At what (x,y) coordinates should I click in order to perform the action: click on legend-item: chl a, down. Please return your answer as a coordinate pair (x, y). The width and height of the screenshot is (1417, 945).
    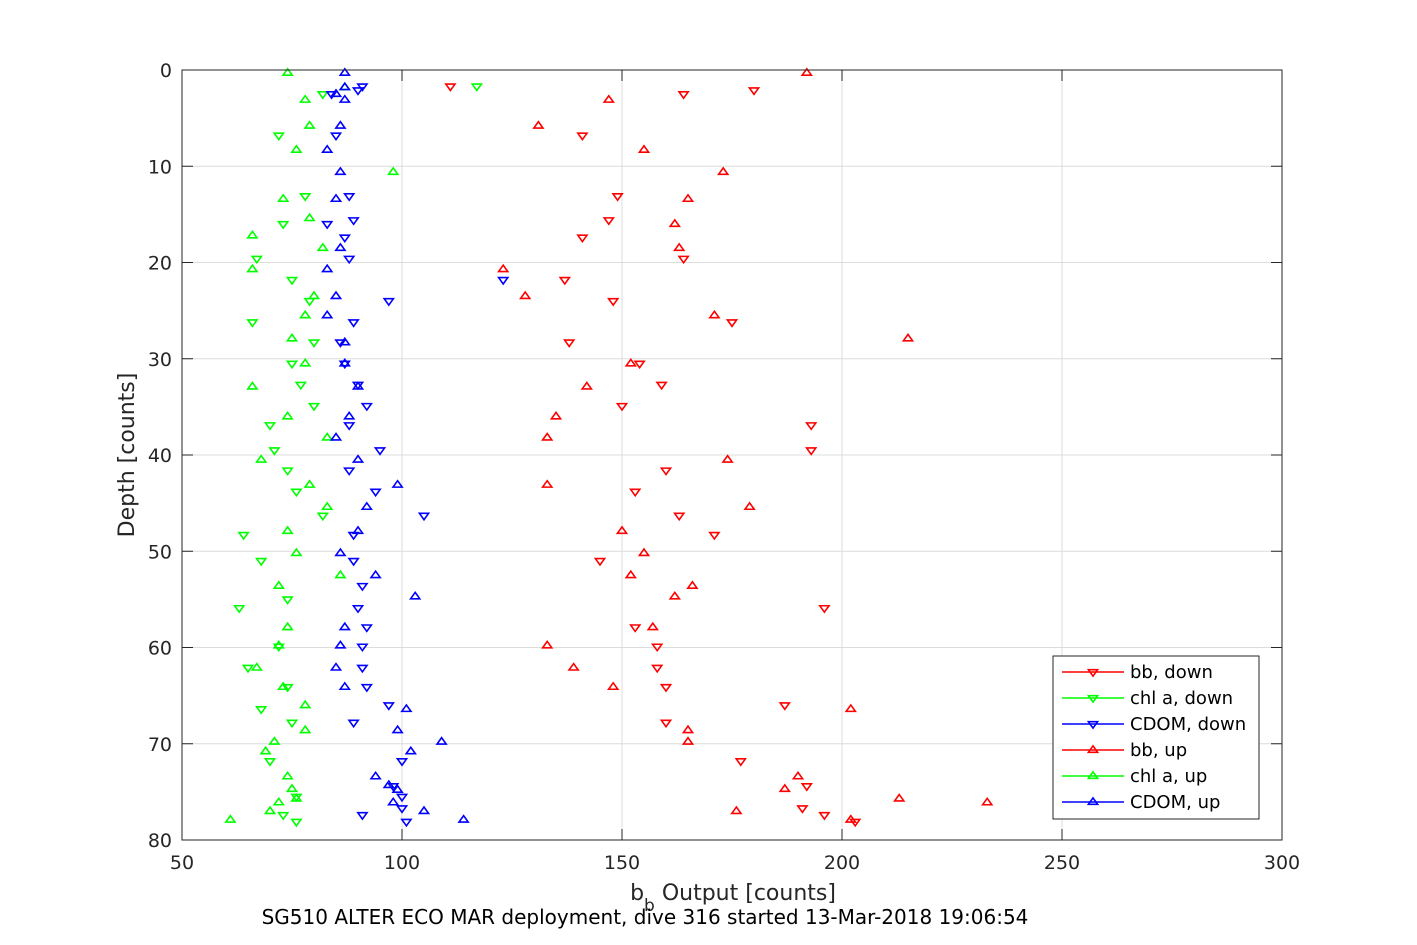
    Looking at the image, I should click on (1147, 698).